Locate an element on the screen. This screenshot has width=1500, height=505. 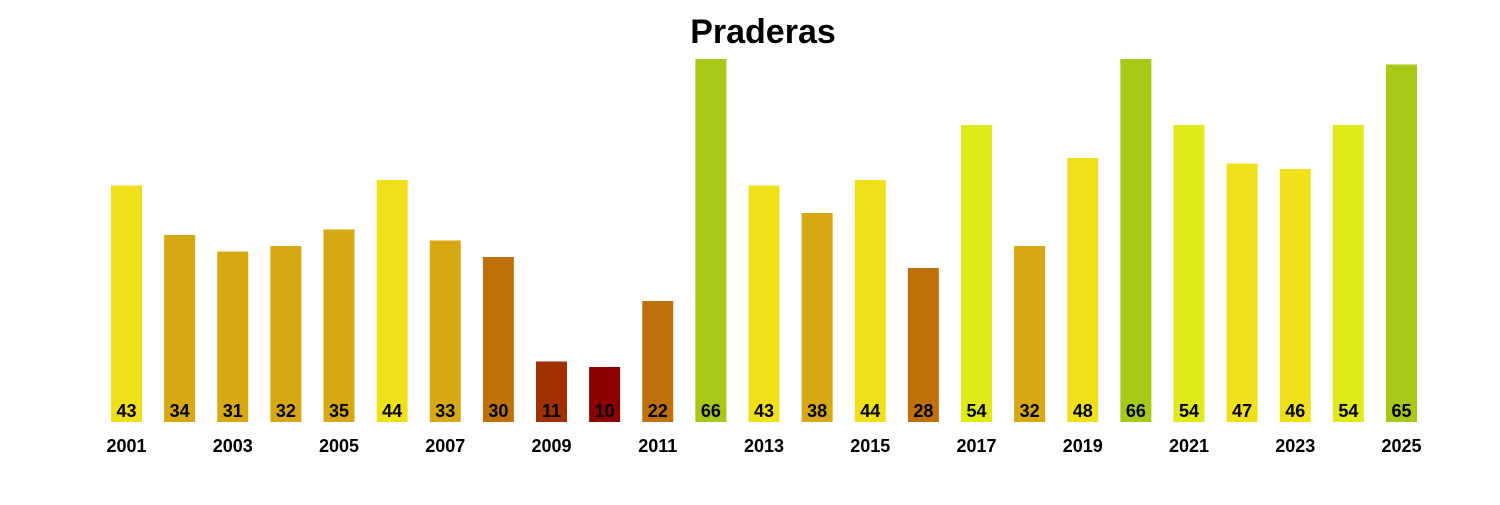
value-label-2010: 10 is located at coordinates (605, 411).